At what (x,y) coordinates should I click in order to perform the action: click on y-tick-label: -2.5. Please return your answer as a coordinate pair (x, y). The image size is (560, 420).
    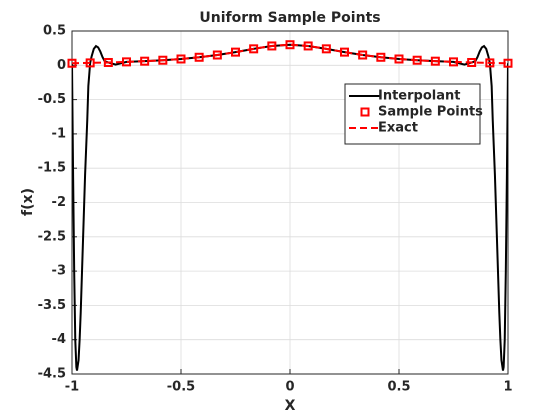
    Looking at the image, I should click on (52, 236).